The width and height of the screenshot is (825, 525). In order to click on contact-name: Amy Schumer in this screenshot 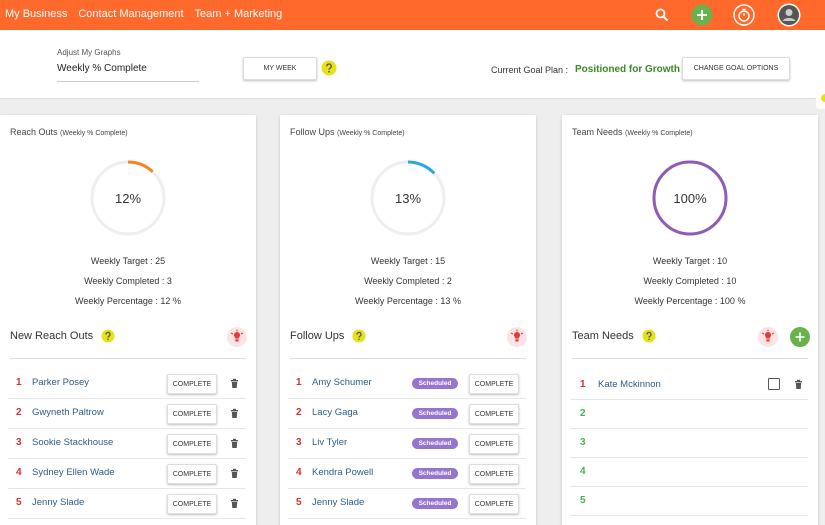, I will do `click(342, 382)`.